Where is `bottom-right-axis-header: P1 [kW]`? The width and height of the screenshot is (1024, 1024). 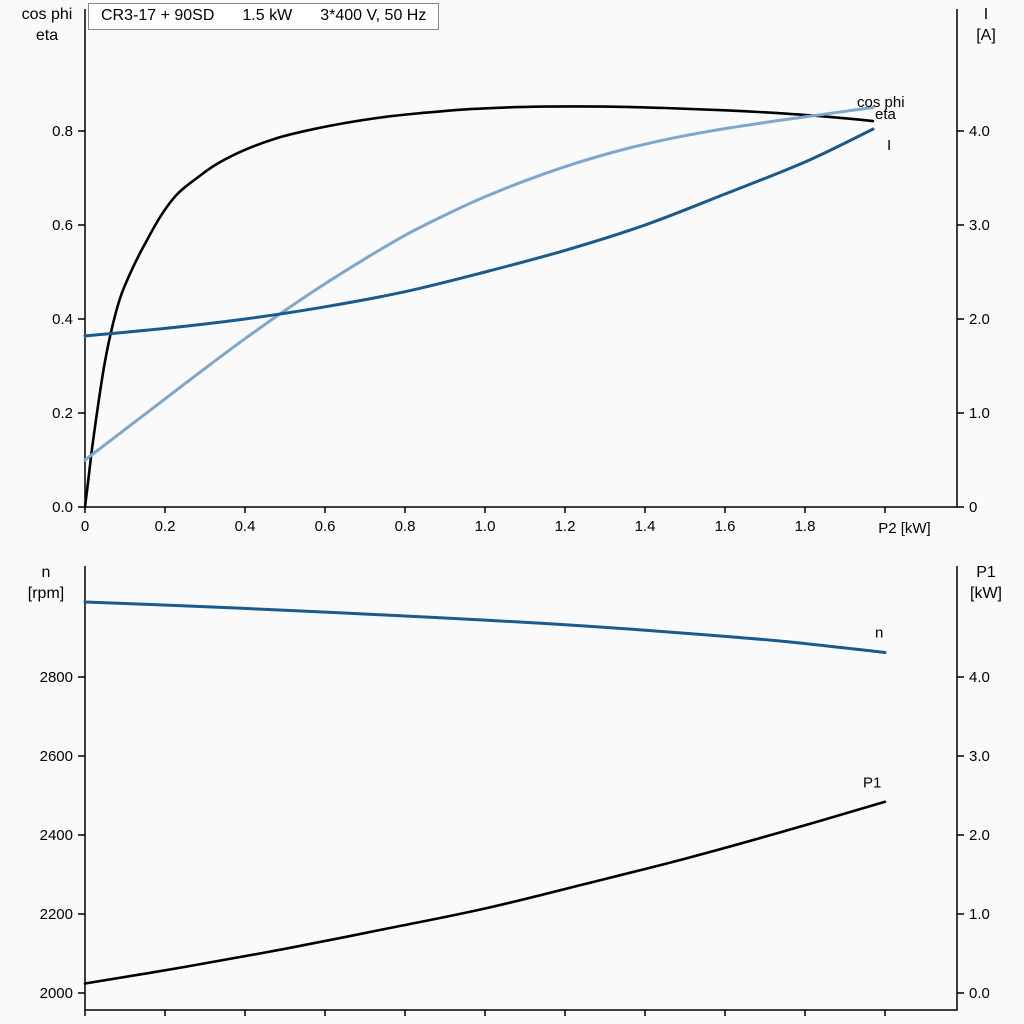
bottom-right-axis-header: P1 [kW] is located at coordinates (986, 583).